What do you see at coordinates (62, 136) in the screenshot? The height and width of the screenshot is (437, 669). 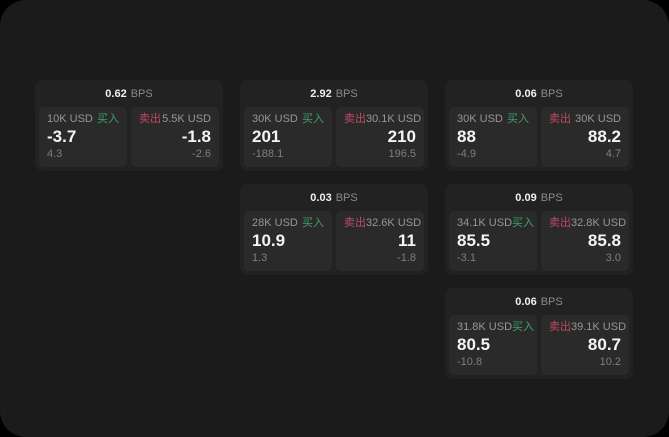 I see `buy-price: -3.7` at bounding box center [62, 136].